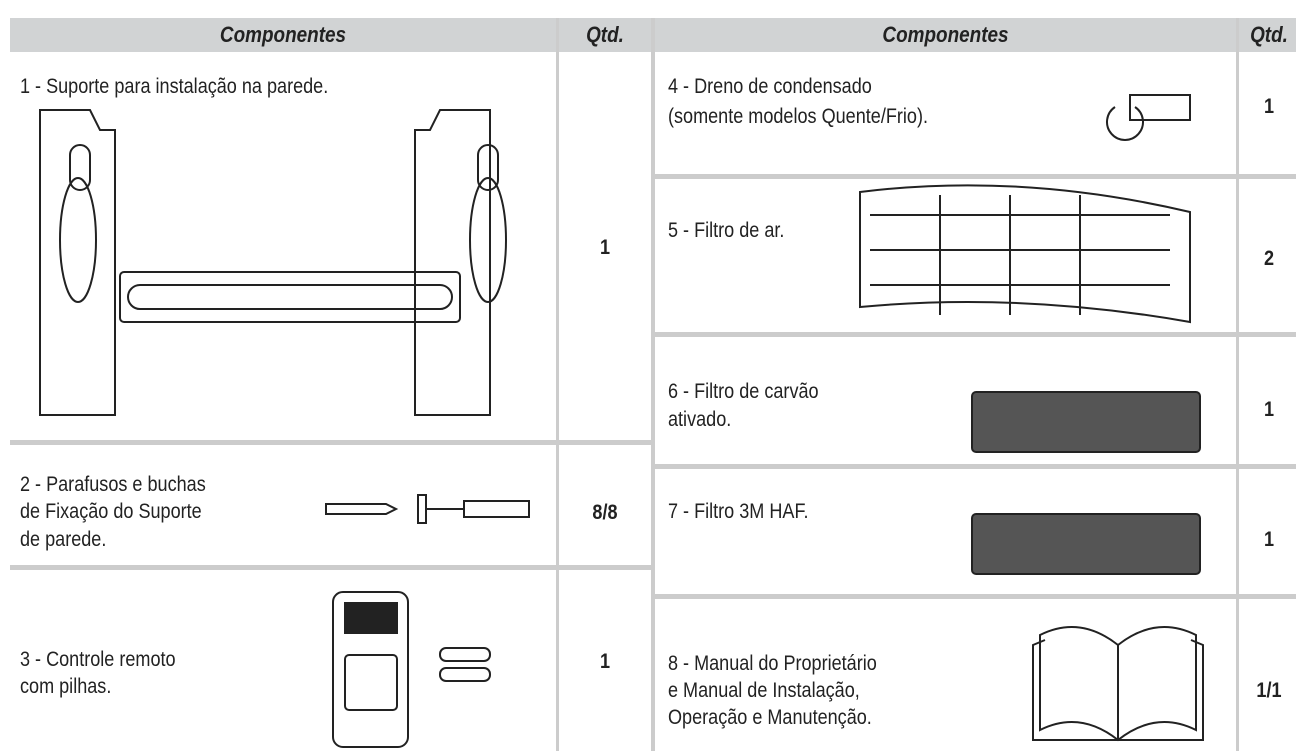  Describe the element at coordinates (726, 230) in the screenshot. I see `component-text: 5 - Filtro de ar.` at that location.